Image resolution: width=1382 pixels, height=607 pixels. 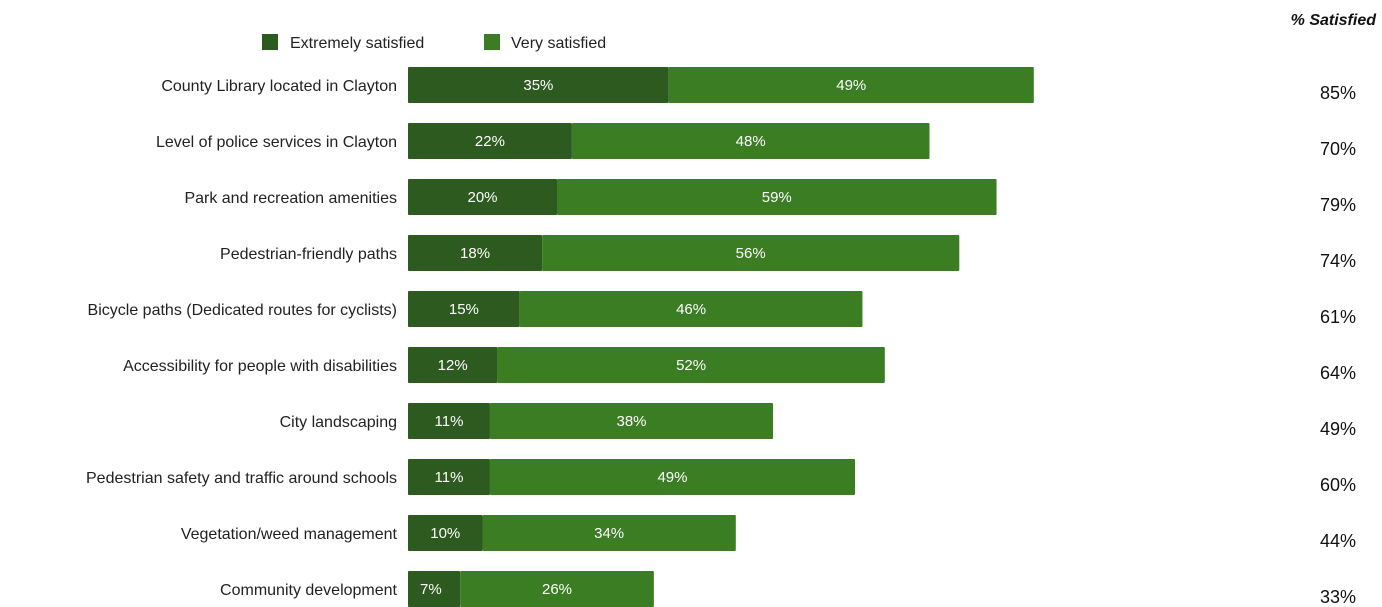 I want to click on category-label: Community development, so click(x=309, y=590).